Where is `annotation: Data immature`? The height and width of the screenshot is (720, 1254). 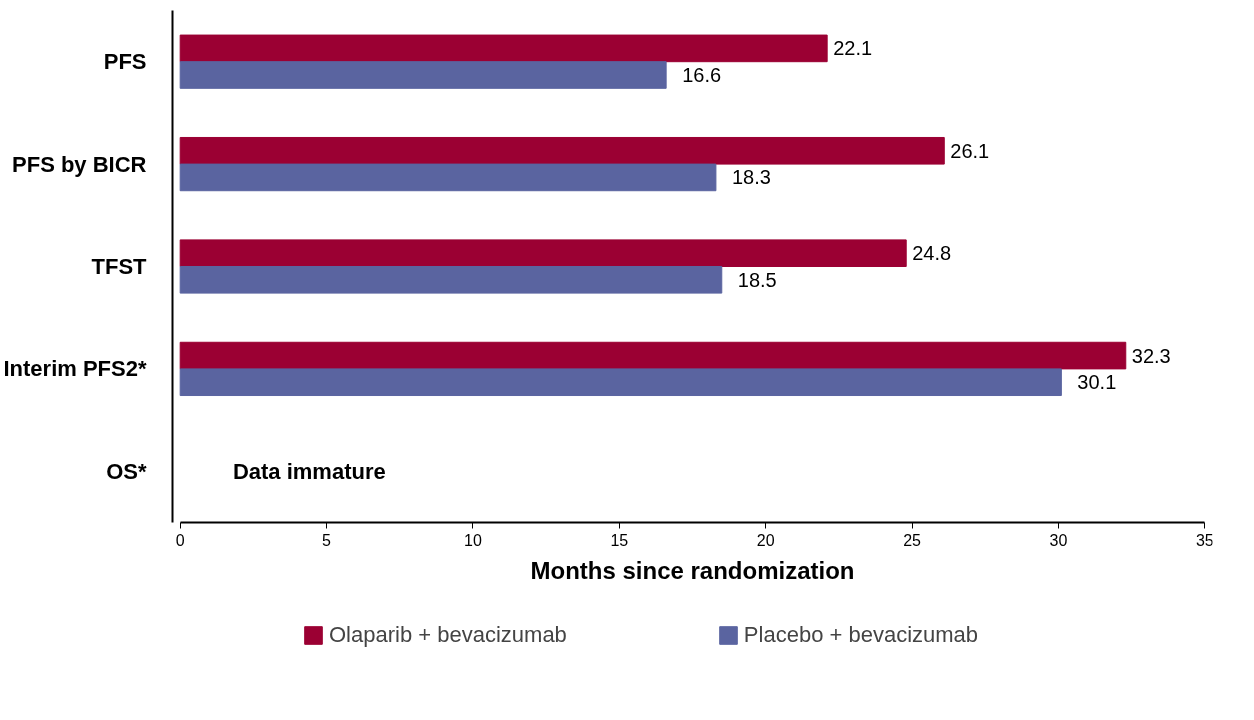 annotation: Data immature is located at coordinates (309, 471).